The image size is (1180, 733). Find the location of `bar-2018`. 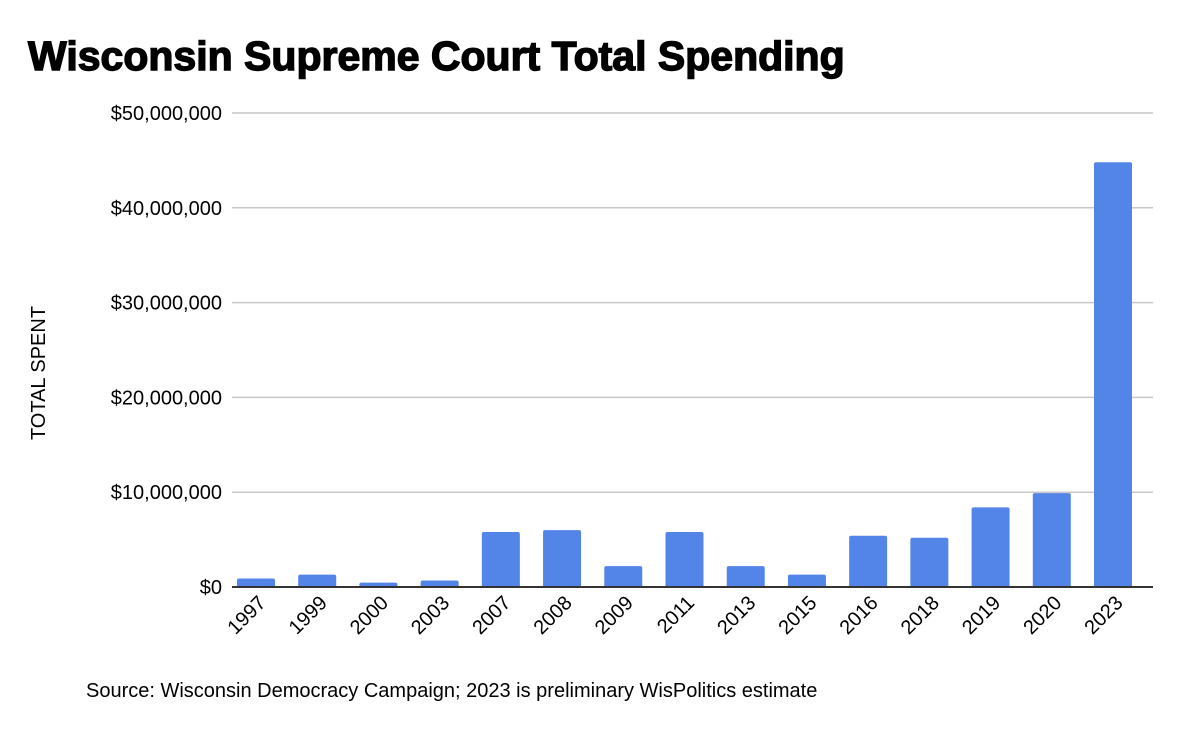

bar-2018 is located at coordinates (929, 562).